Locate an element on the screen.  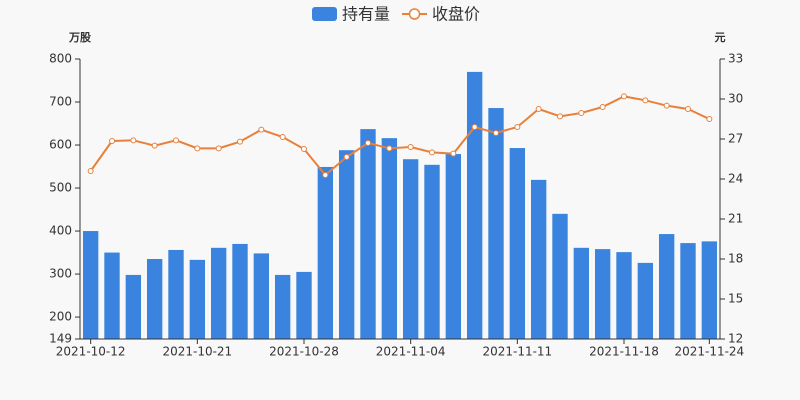
y-axis-unit: 万股 is located at coordinates (80, 37).